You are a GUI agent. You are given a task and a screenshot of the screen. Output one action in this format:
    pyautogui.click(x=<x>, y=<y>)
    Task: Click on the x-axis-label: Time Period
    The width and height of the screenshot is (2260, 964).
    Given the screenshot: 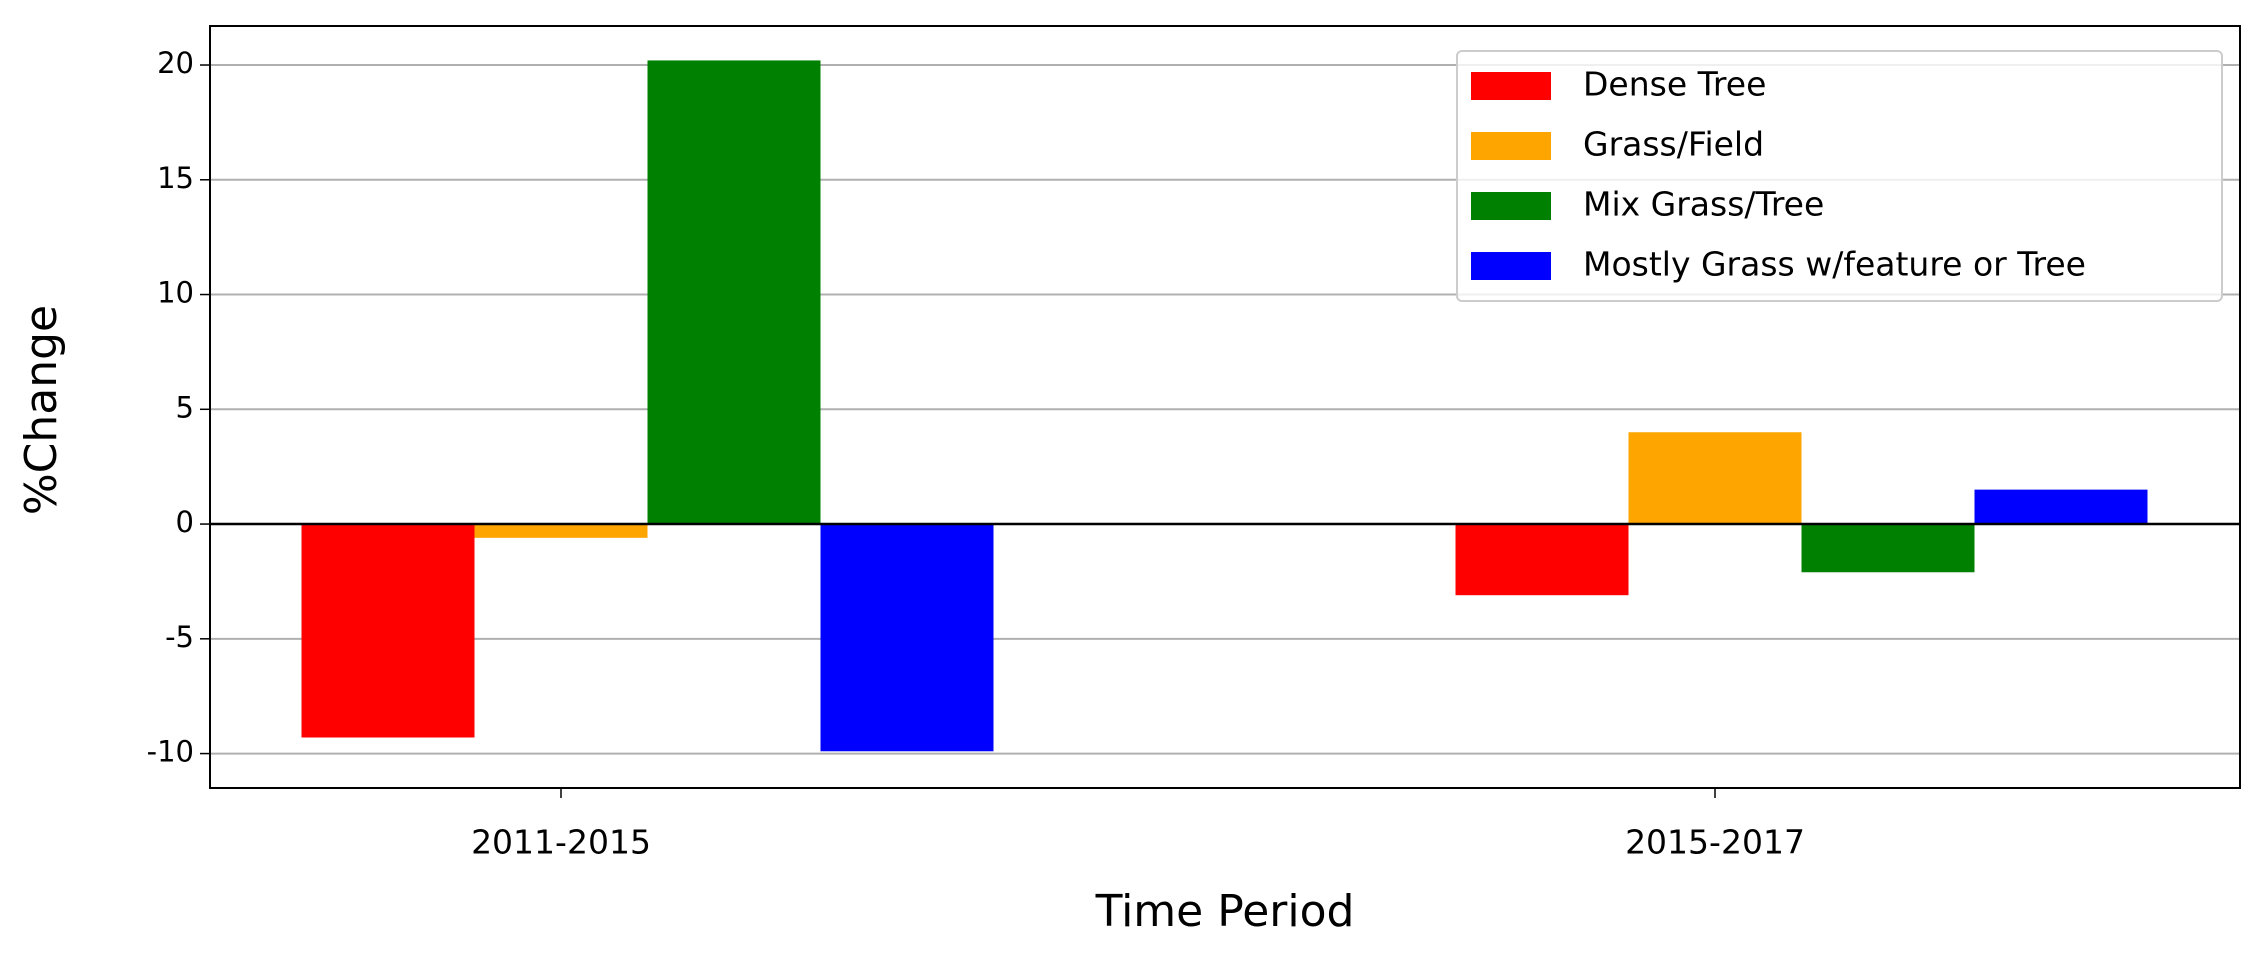 What is the action you would take?
    pyautogui.click(x=1225, y=911)
    